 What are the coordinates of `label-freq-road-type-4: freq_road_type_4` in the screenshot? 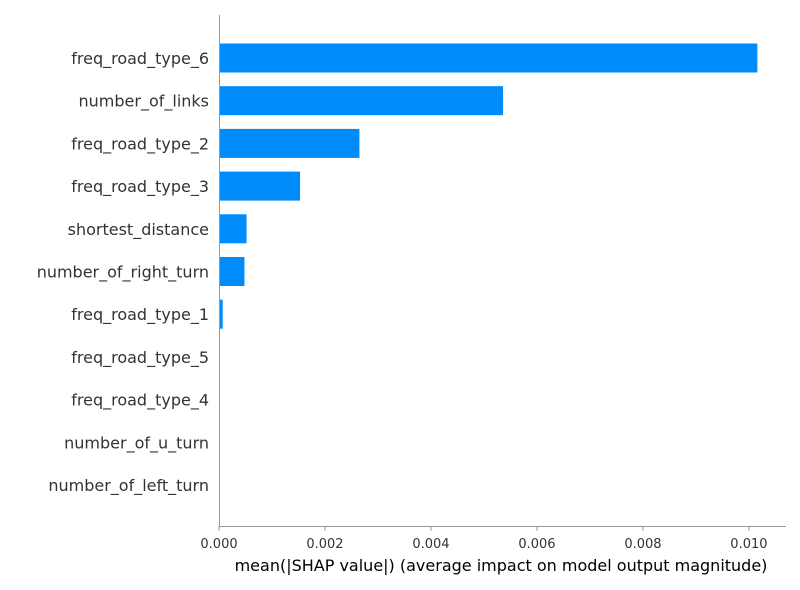 It's located at (140, 401).